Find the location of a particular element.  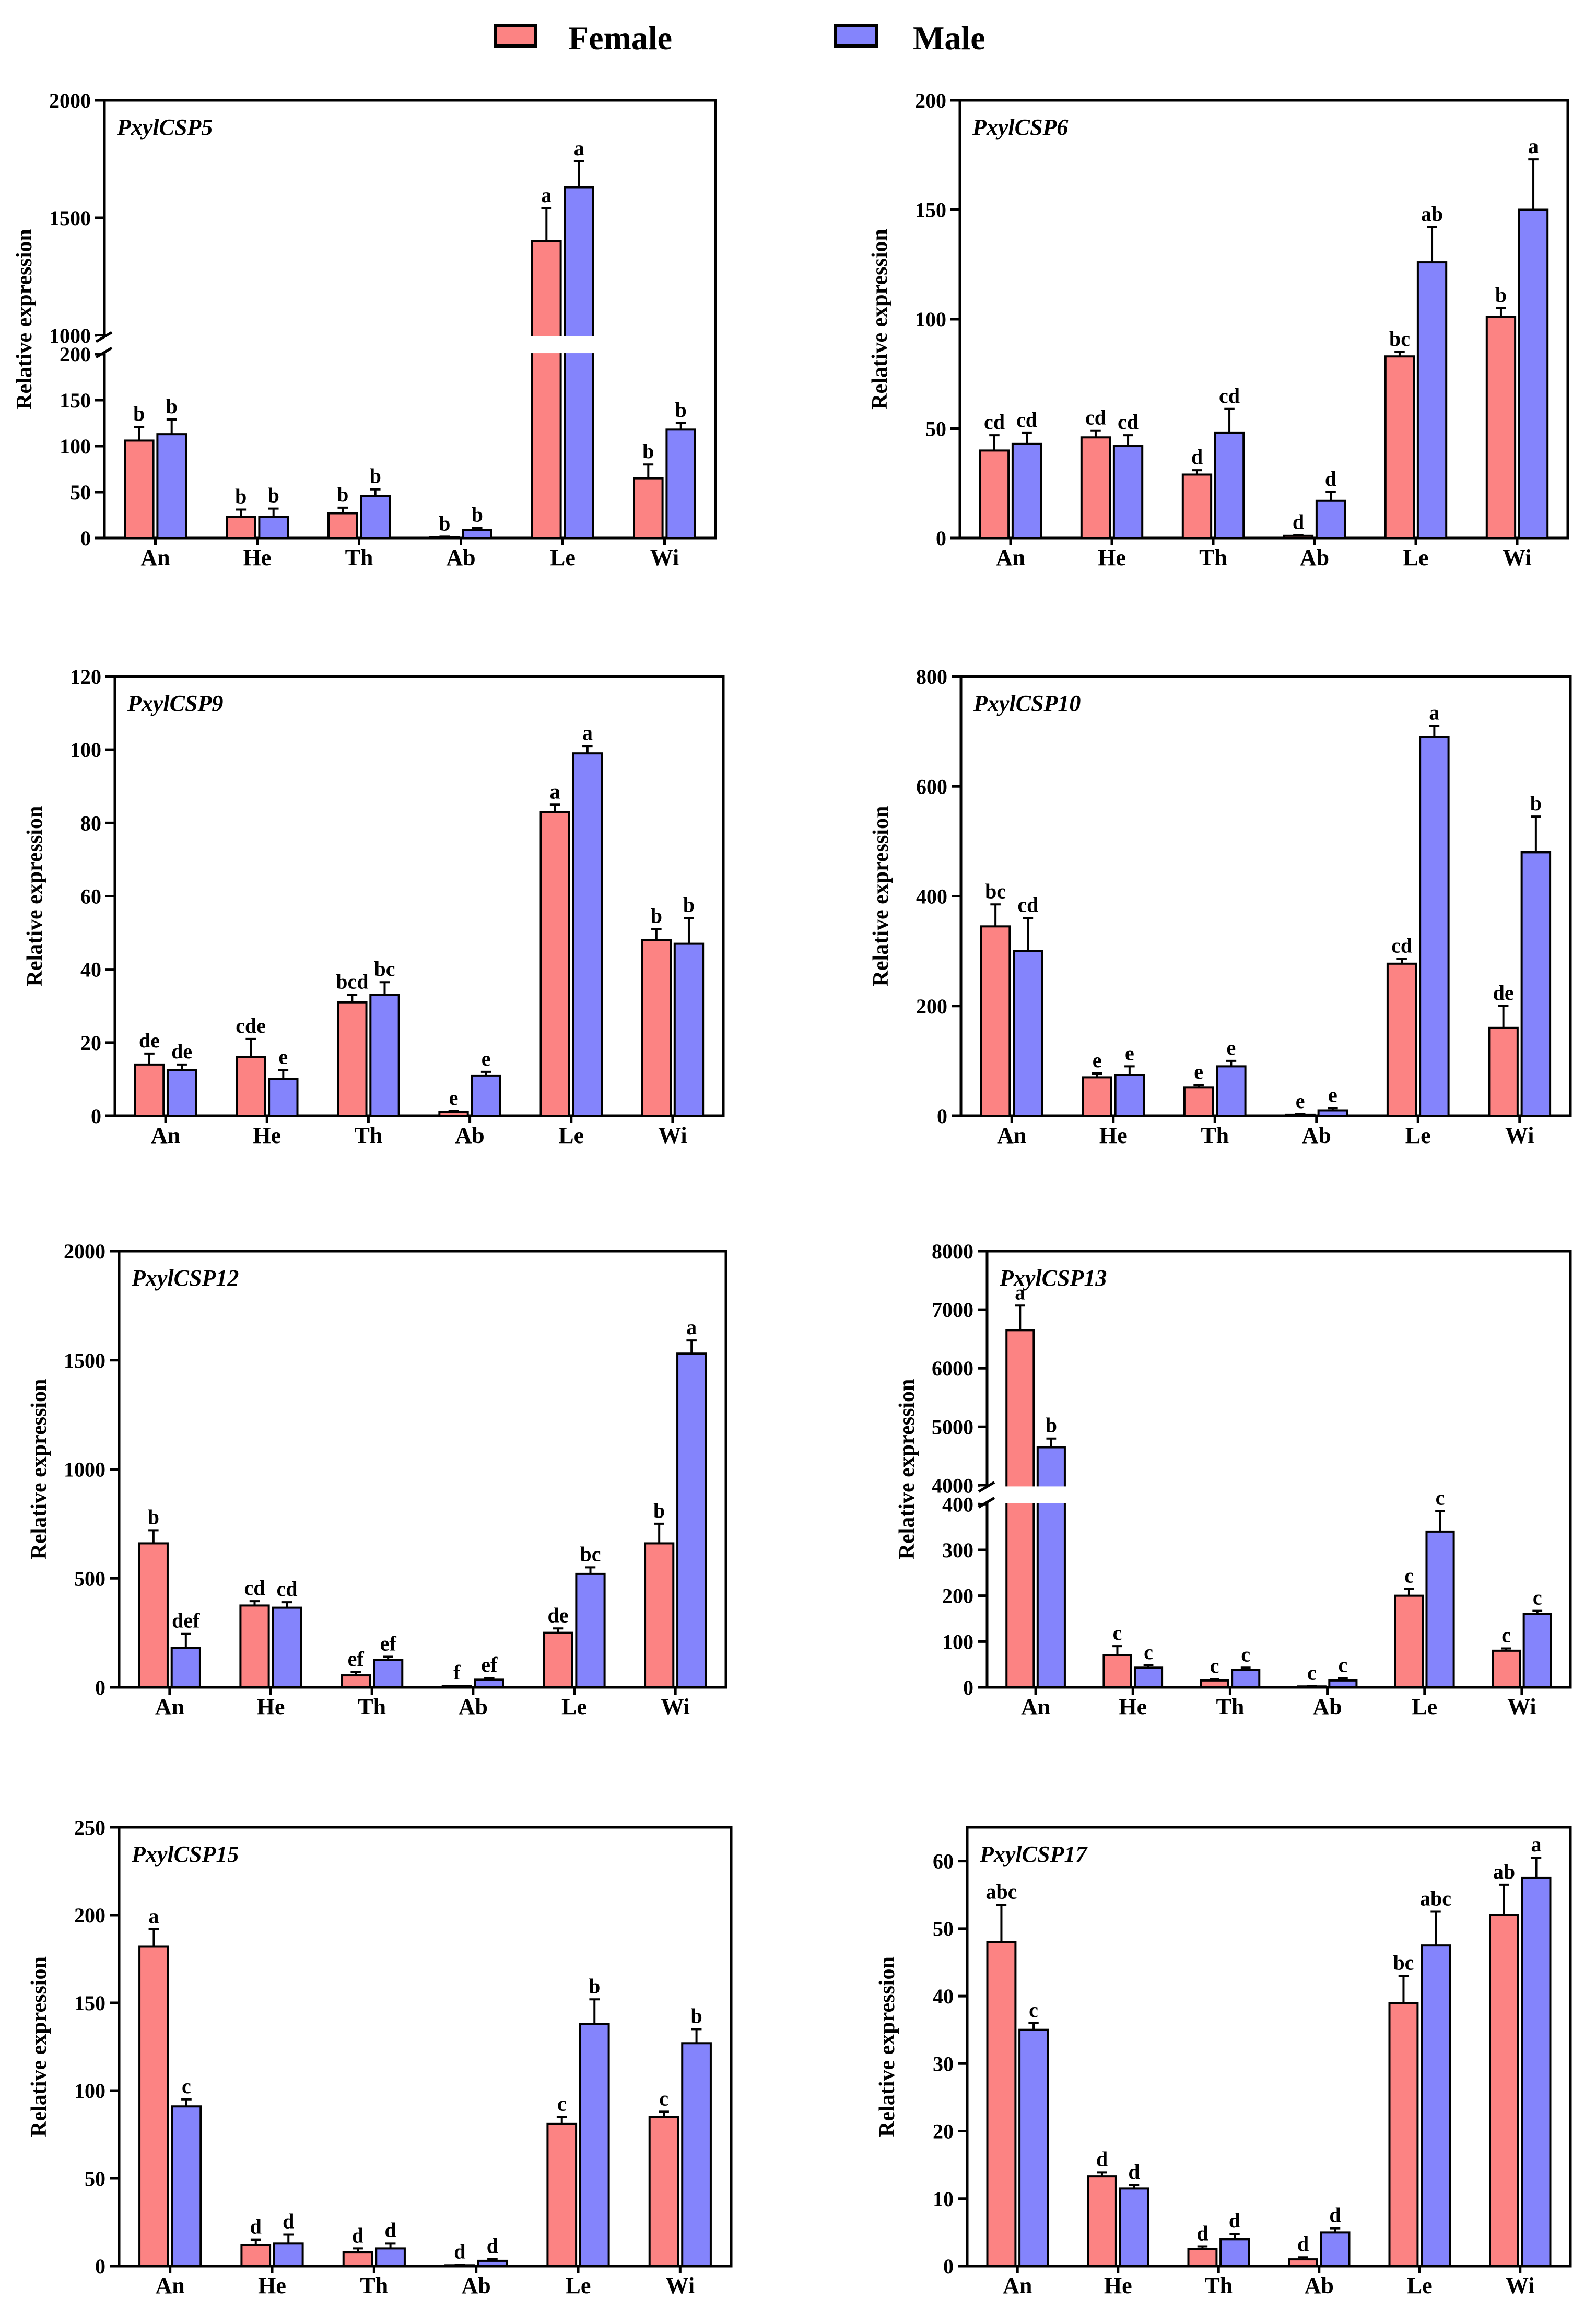

bar-male-le is located at coordinates (1434, 926).